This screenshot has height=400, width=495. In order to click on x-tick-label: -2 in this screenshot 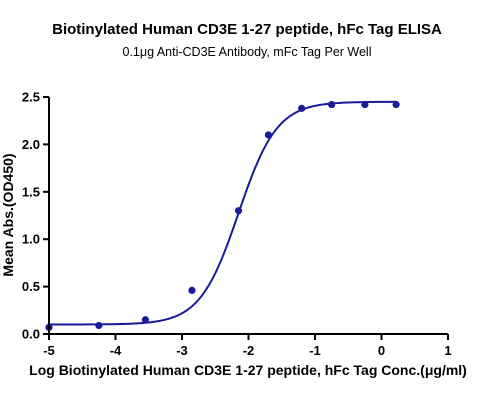, I will do `click(249, 350)`.